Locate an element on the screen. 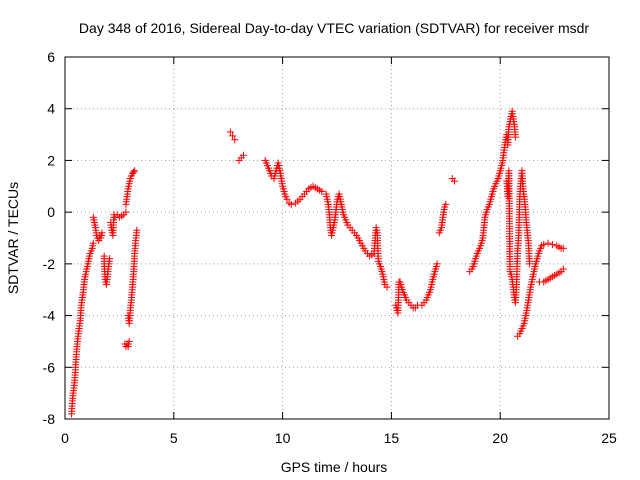  x-tick-label: 15 is located at coordinates (392, 438).